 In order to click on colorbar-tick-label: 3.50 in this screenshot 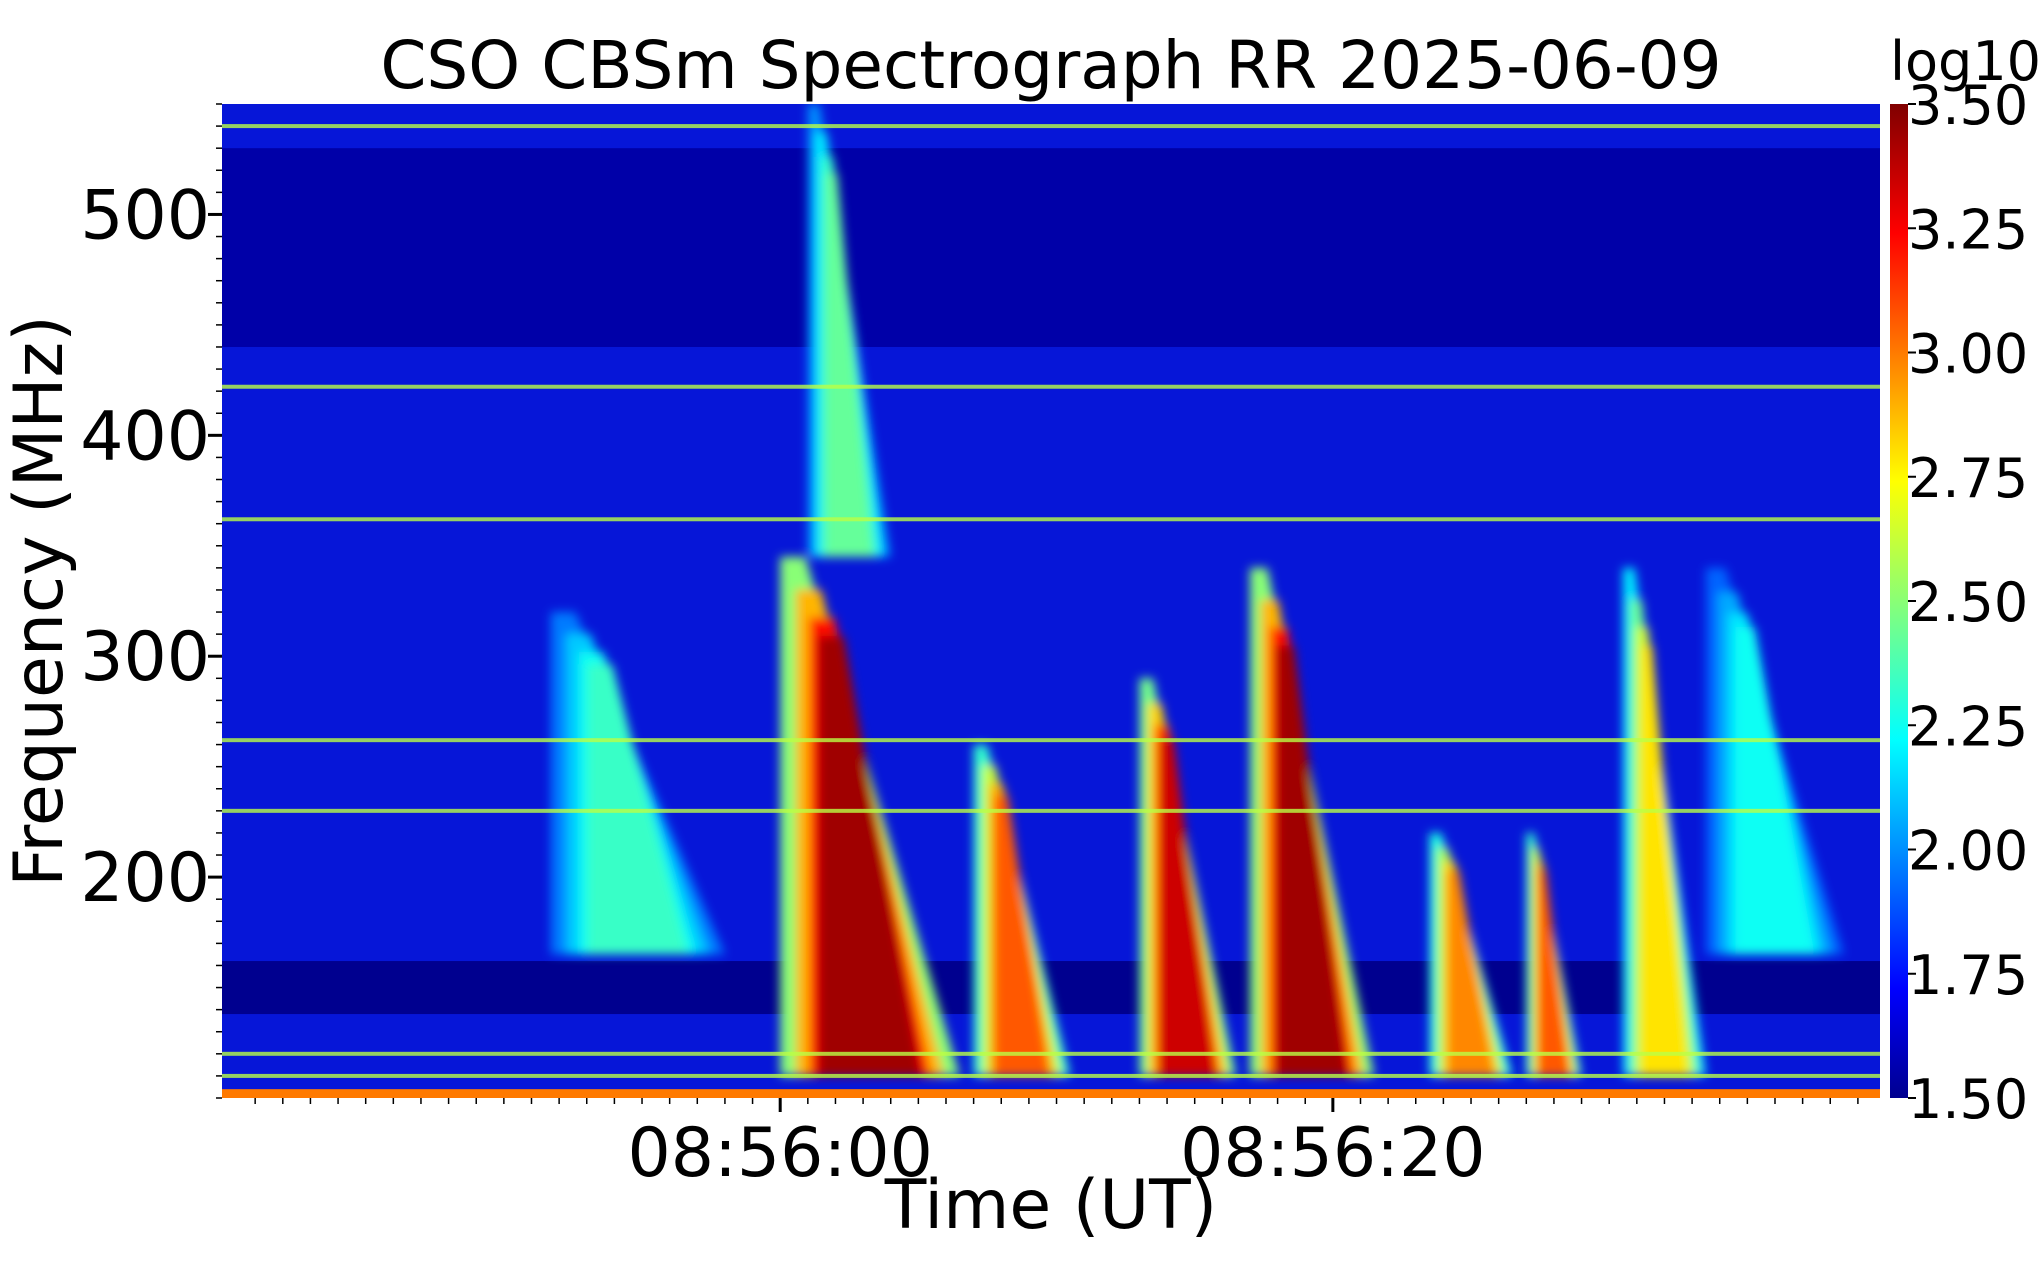, I will do `click(1968, 105)`.